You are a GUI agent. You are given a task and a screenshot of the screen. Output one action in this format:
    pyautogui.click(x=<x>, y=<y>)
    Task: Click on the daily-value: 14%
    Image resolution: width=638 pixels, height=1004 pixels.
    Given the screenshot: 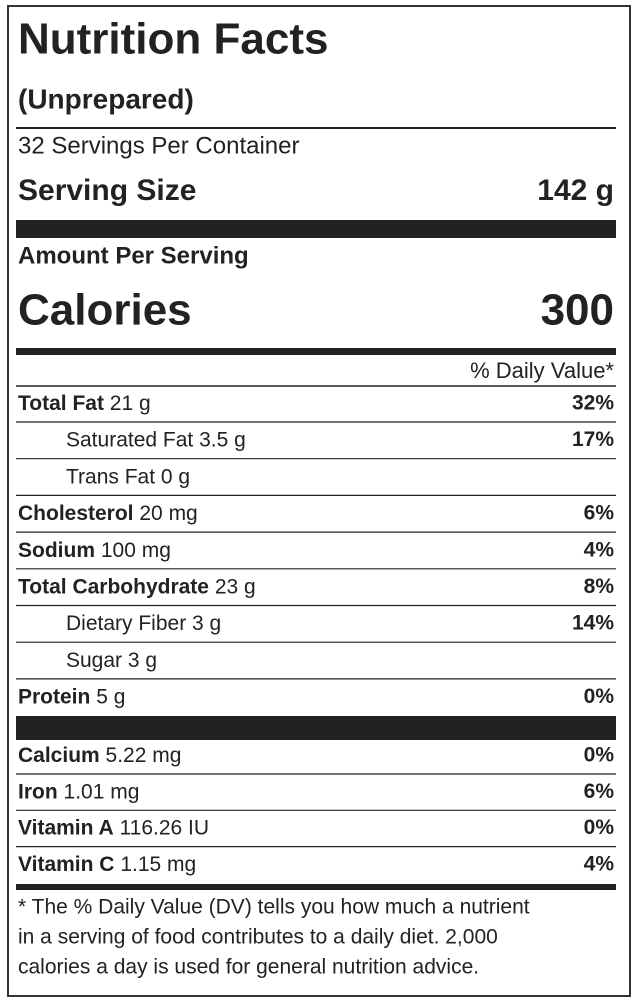 What is the action you would take?
    pyautogui.click(x=593, y=623)
    